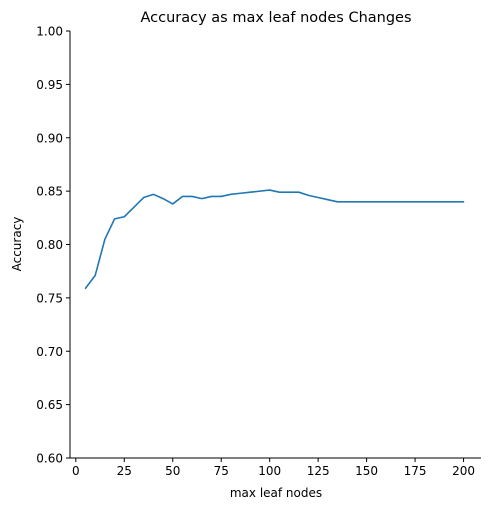 The image size is (490, 510). Describe the element at coordinates (275, 18) in the screenshot. I see `chart-title: Accuracy as max leaf nodes Changes` at that location.